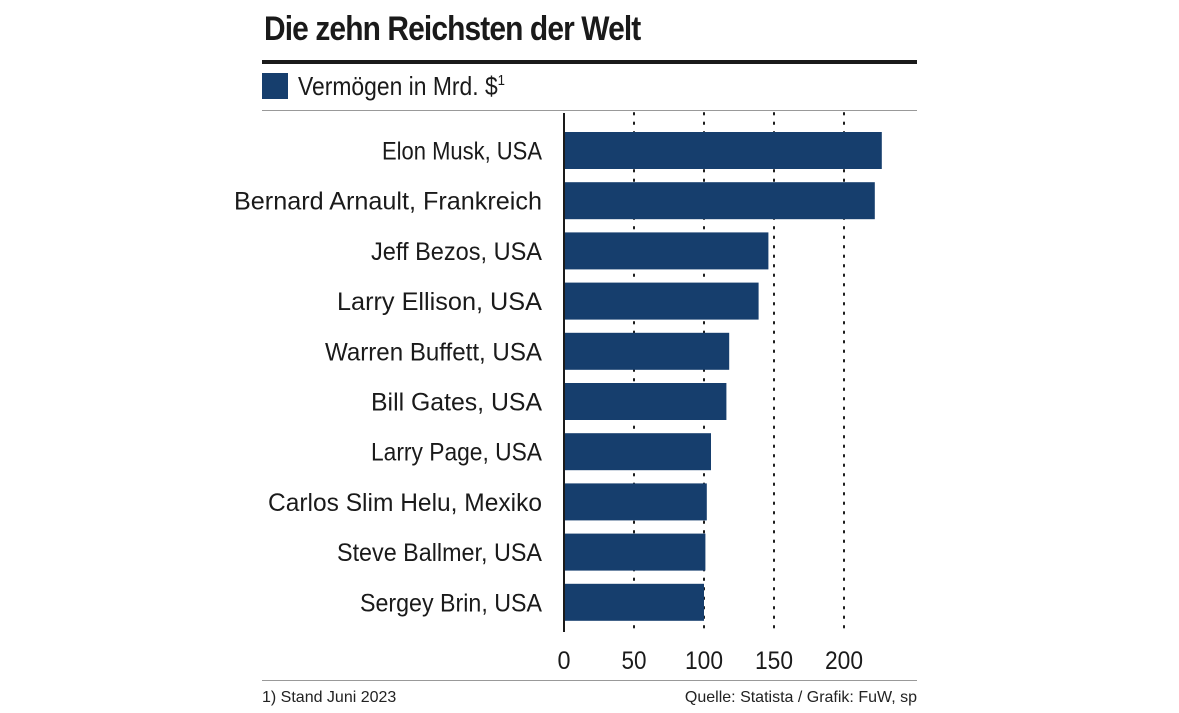 The height and width of the screenshot is (713, 1179). What do you see at coordinates (774, 661) in the screenshot?
I see `tick-label: 150` at bounding box center [774, 661].